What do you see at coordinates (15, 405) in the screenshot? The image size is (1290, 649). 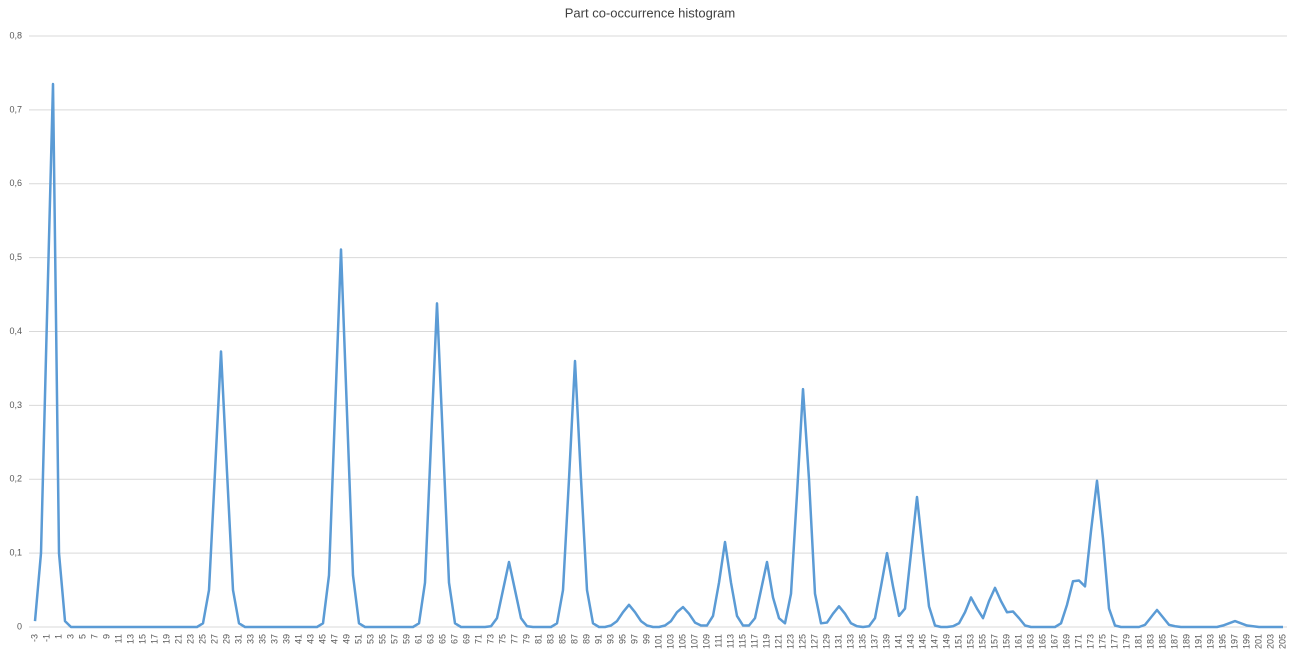 I see `y-tick-label: 0,3` at bounding box center [15, 405].